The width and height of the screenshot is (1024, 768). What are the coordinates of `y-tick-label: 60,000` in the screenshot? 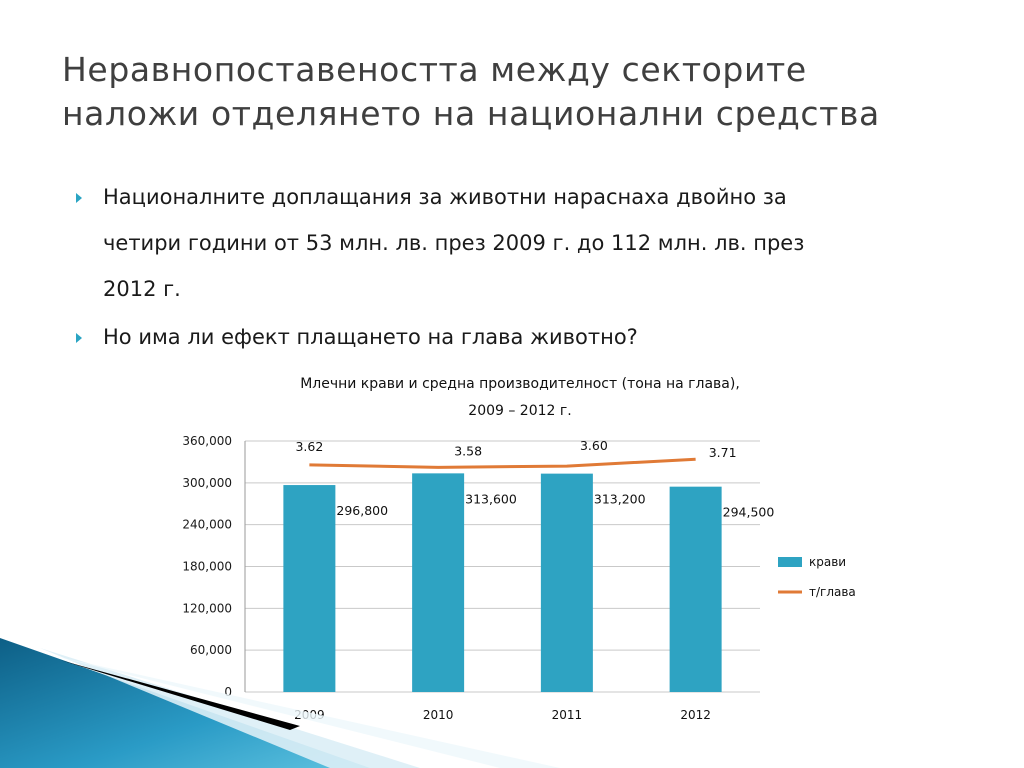 It's located at (211, 650).